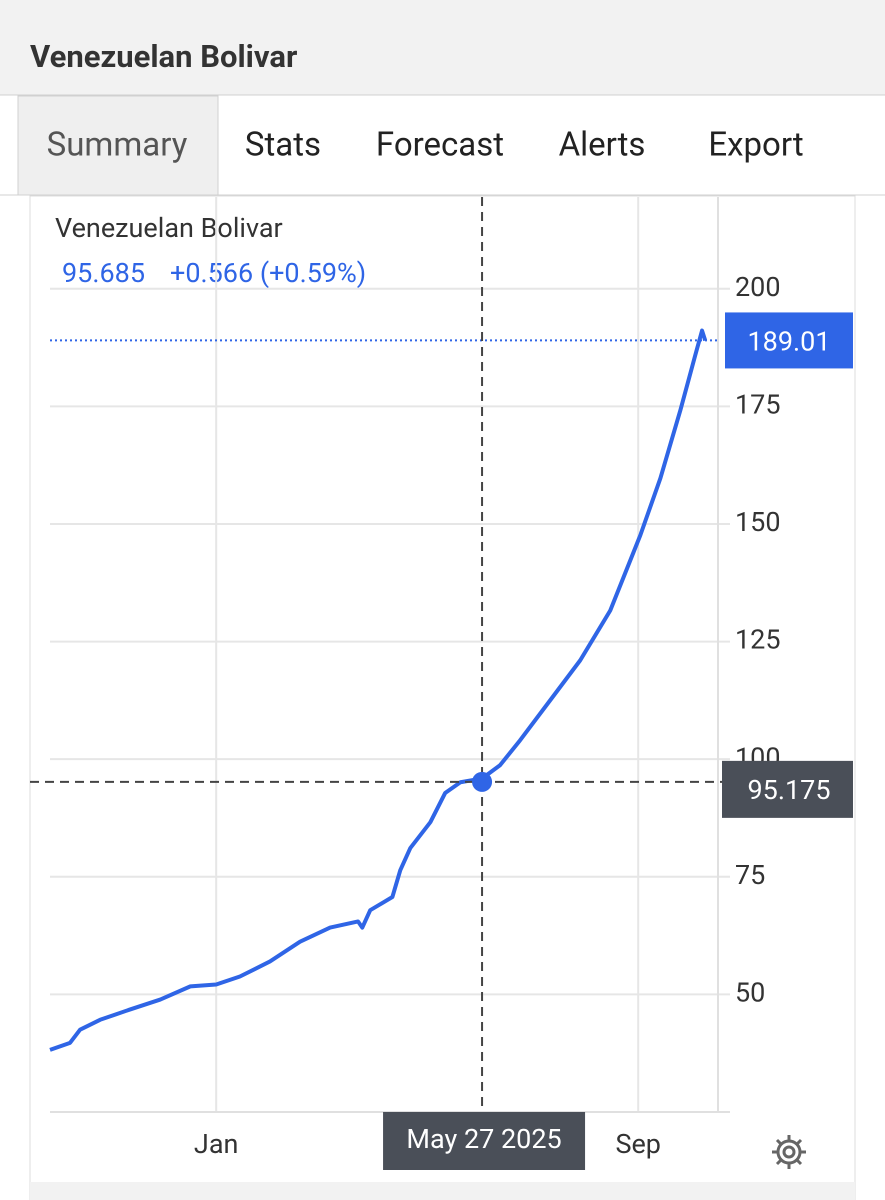  I want to click on header-bar, so click(442, 47).